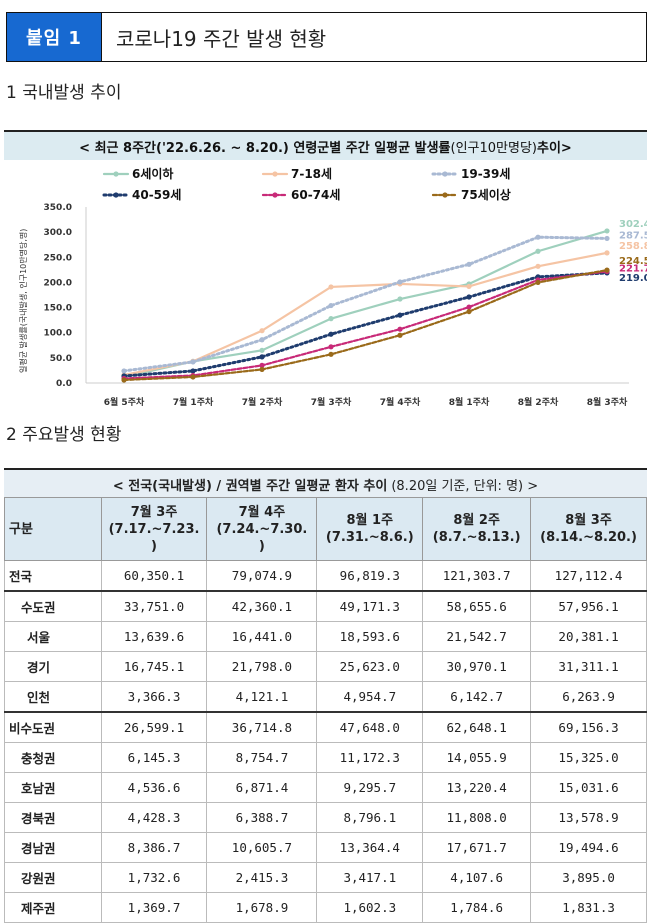 The width and height of the screenshot is (649, 923). Describe the element at coordinates (476, 520) in the screenshot. I see `week-header-line: 8월 2주` at that location.